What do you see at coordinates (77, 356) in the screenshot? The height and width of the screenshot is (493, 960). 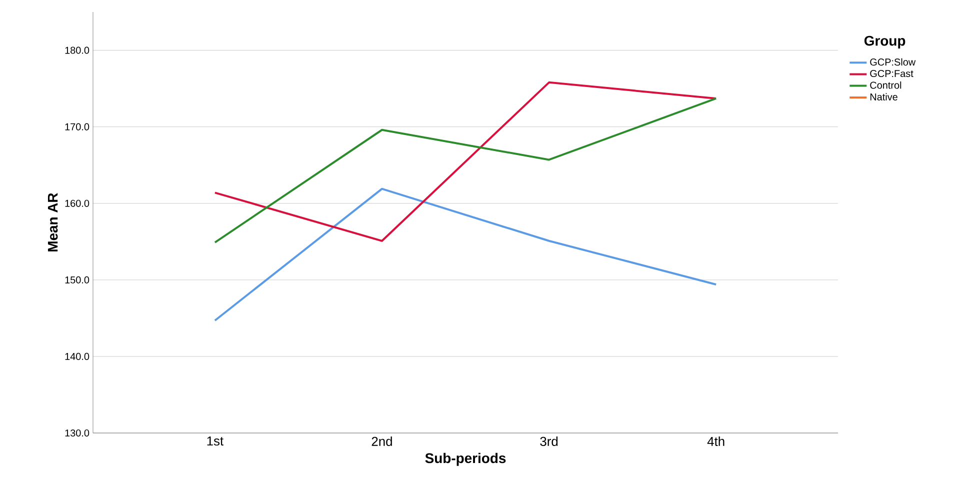 I see `y-tick-label: 140.0` at bounding box center [77, 356].